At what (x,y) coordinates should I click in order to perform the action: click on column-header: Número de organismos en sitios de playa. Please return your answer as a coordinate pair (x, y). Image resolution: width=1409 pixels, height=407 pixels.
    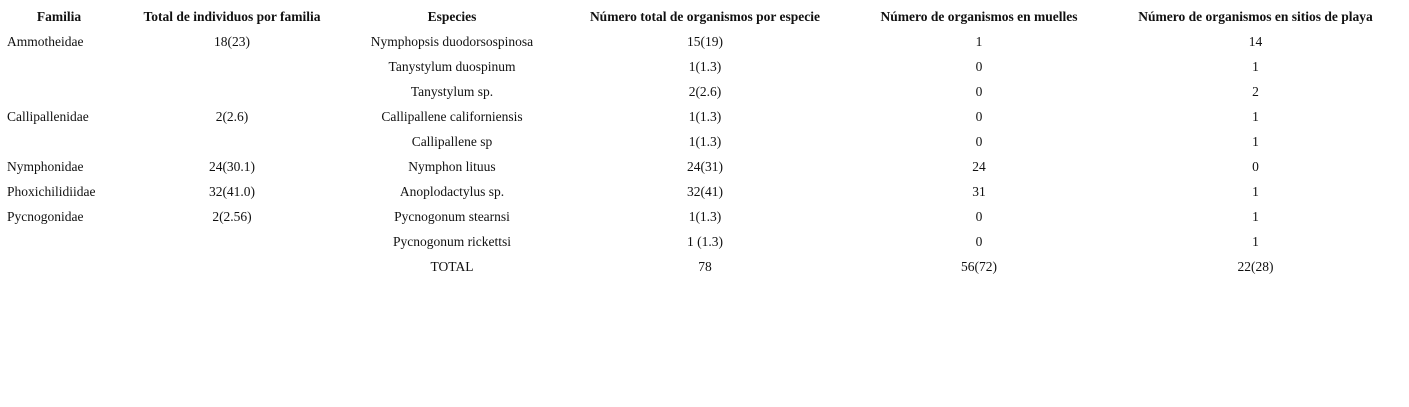
    Looking at the image, I should click on (1255, 16).